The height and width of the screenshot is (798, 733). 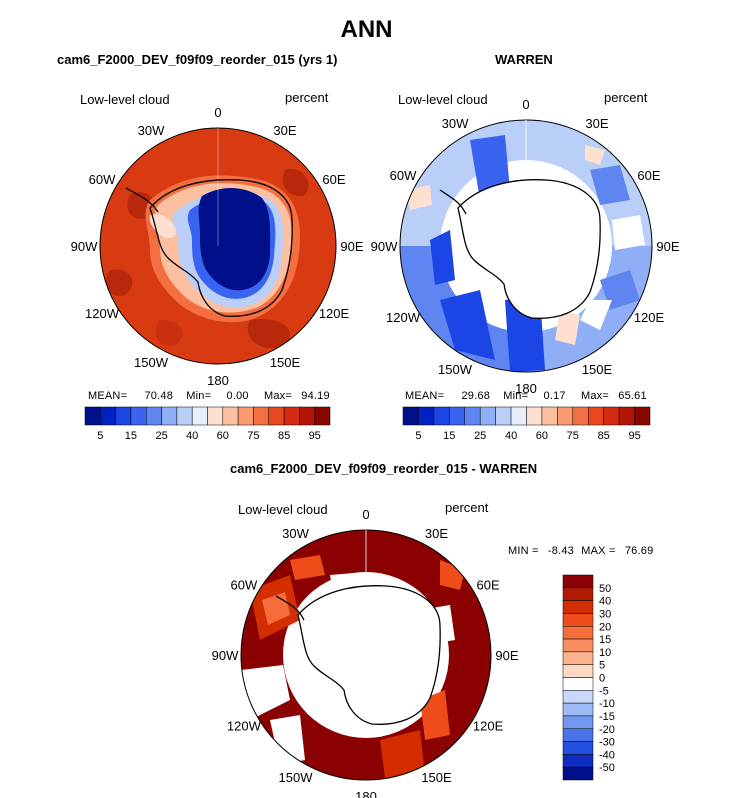 What do you see at coordinates (159, 396) in the screenshot?
I see `mean-value: 70.48` at bounding box center [159, 396].